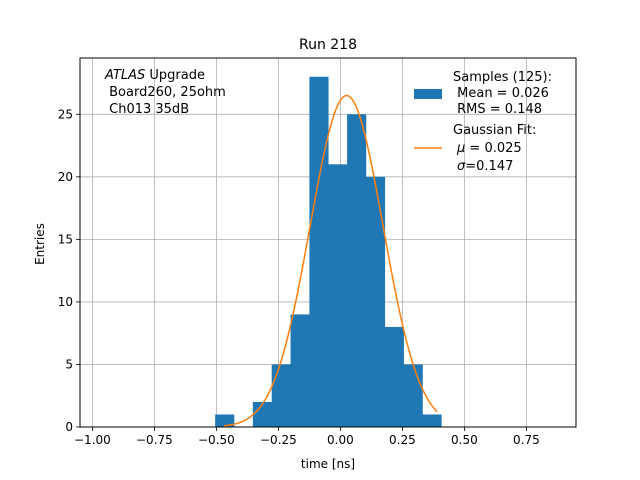 Image resolution: width=640 pixels, height=480 pixels. Describe the element at coordinates (340, 440) in the screenshot. I see `x-tick-label: 0.00` at that location.